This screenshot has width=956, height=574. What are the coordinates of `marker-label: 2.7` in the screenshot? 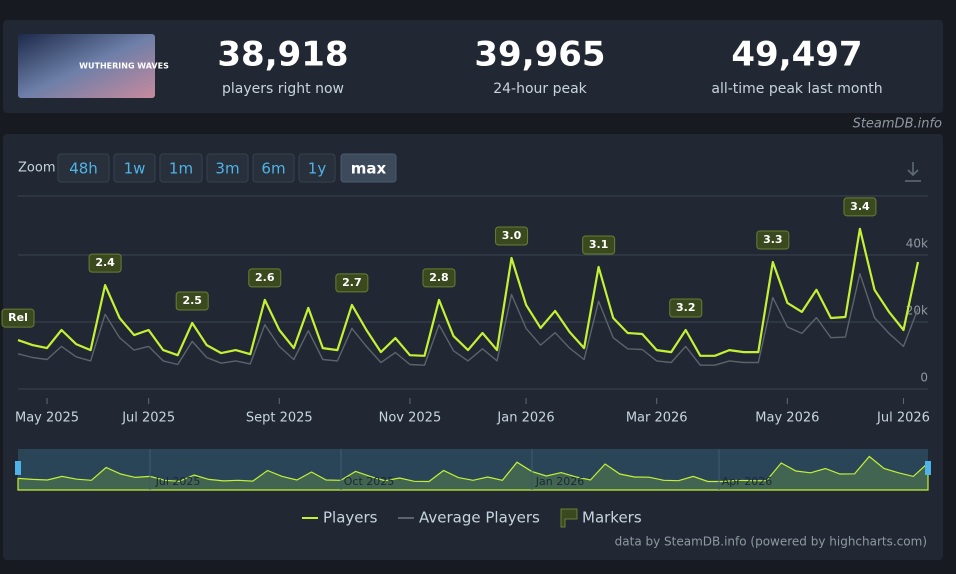 It's located at (352, 282).